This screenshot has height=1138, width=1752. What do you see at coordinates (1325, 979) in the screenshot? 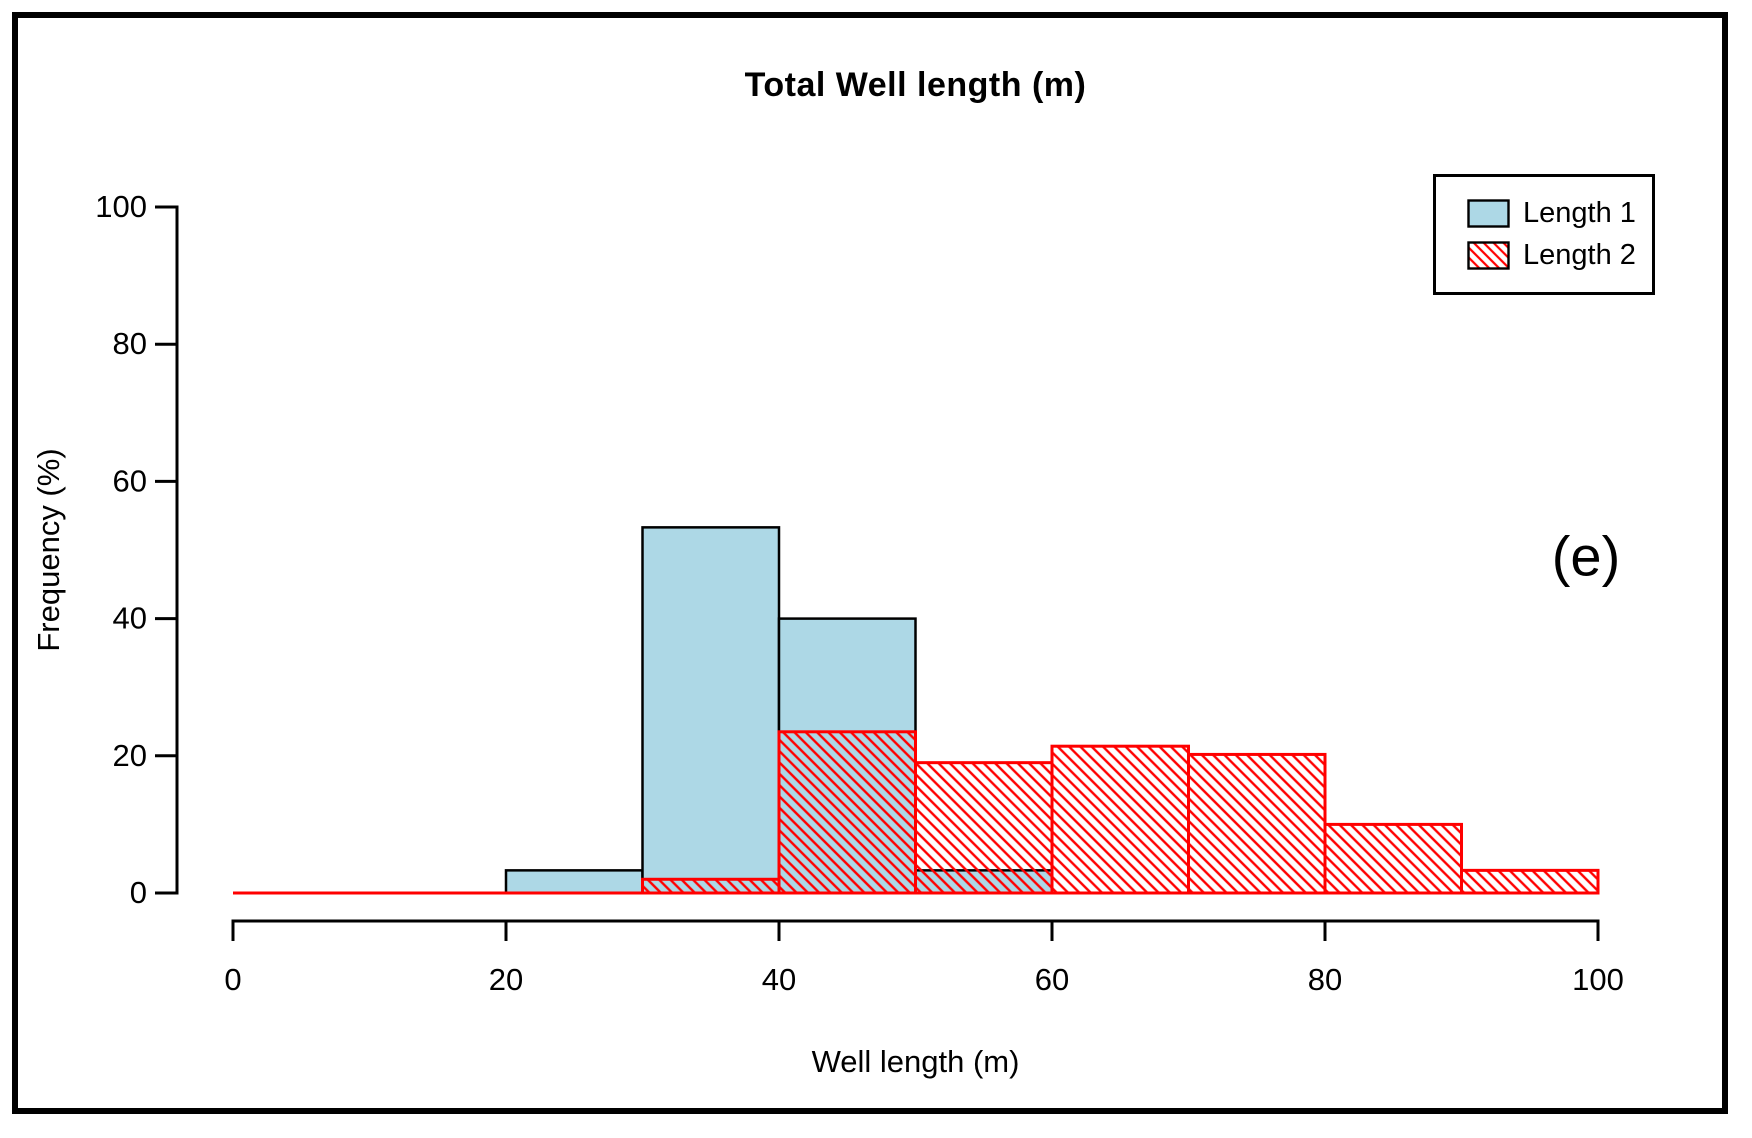
I see `x-tick-label: 80` at bounding box center [1325, 979].